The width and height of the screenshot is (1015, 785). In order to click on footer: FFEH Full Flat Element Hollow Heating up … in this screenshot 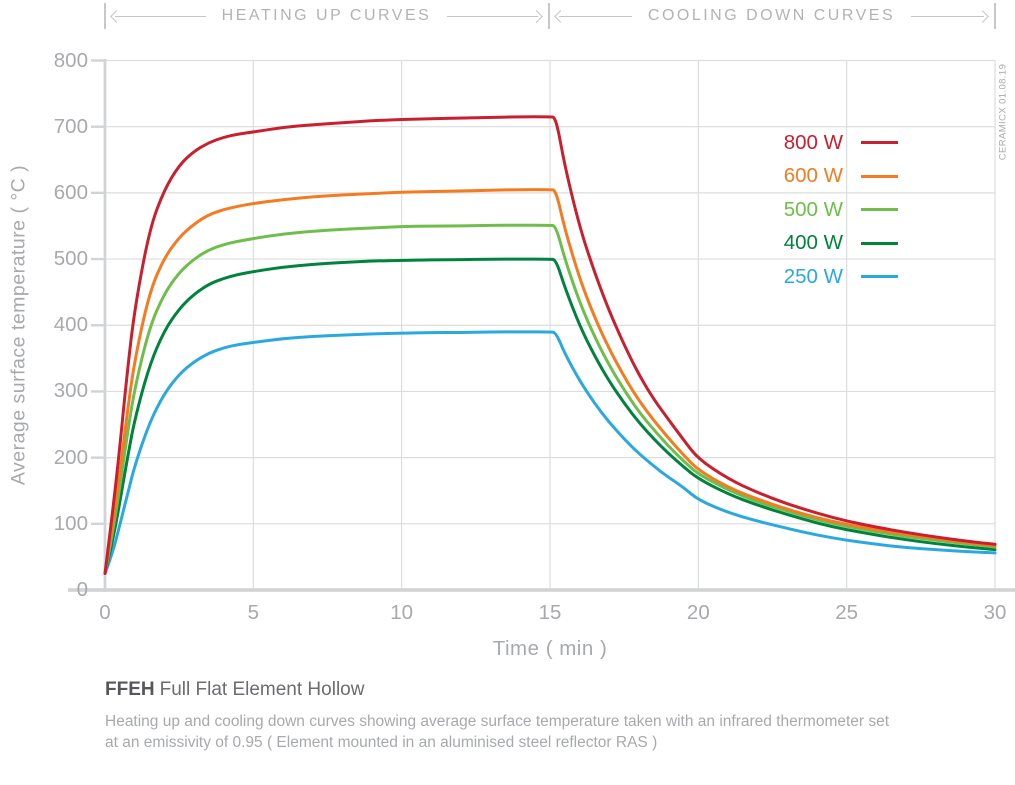, I will do `click(555, 716)`.